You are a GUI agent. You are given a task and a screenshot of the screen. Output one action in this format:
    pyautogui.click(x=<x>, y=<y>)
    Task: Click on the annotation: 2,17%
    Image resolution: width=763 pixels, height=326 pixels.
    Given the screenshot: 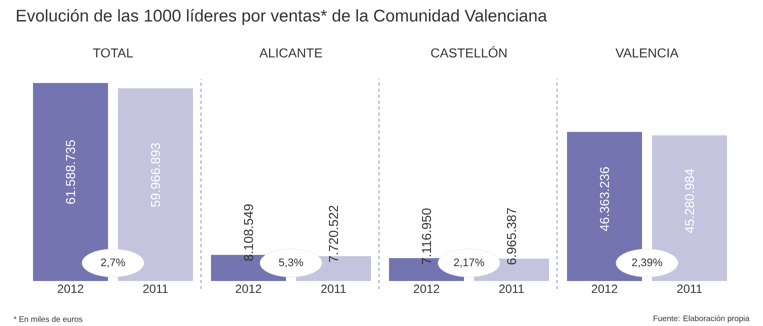 What is the action you would take?
    pyautogui.click(x=469, y=263)
    